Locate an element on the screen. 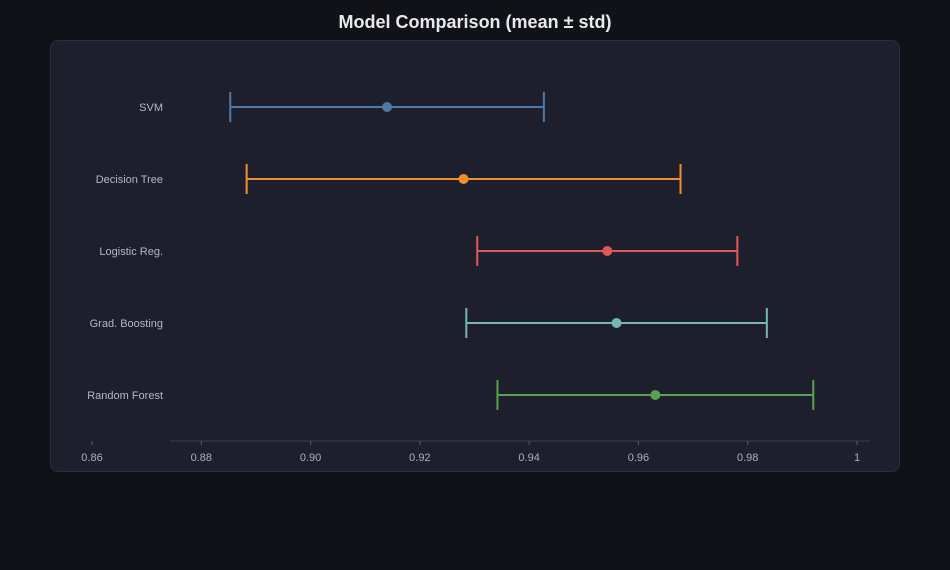 This screenshot has height=570, width=950. x-tick-label: 0.96 is located at coordinates (638, 458).